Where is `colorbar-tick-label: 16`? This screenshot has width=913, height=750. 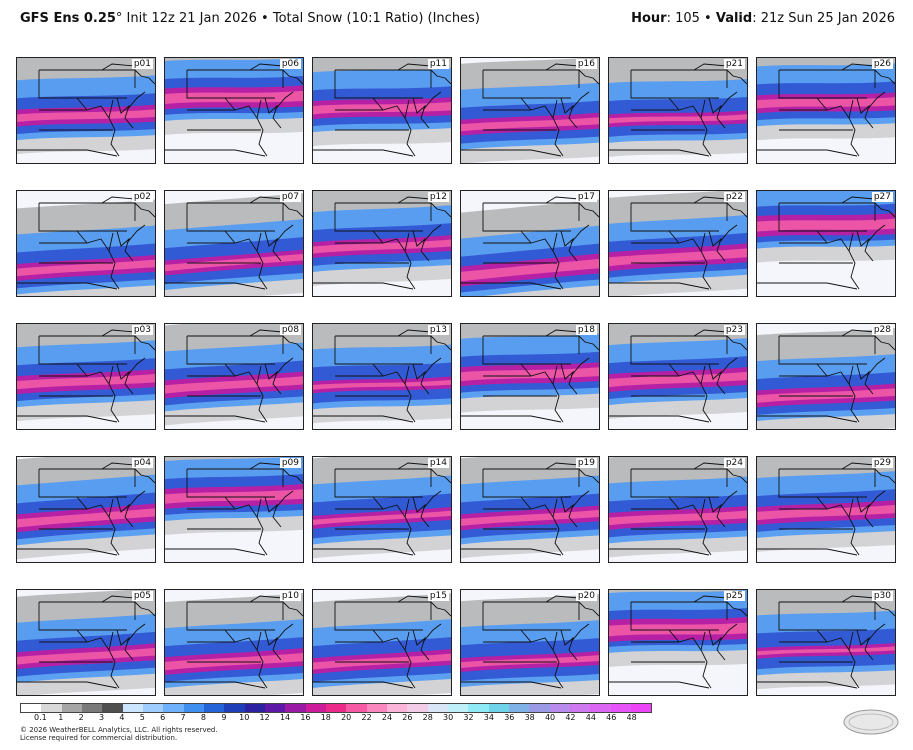 colorbar-tick-label: 16 is located at coordinates (305, 717).